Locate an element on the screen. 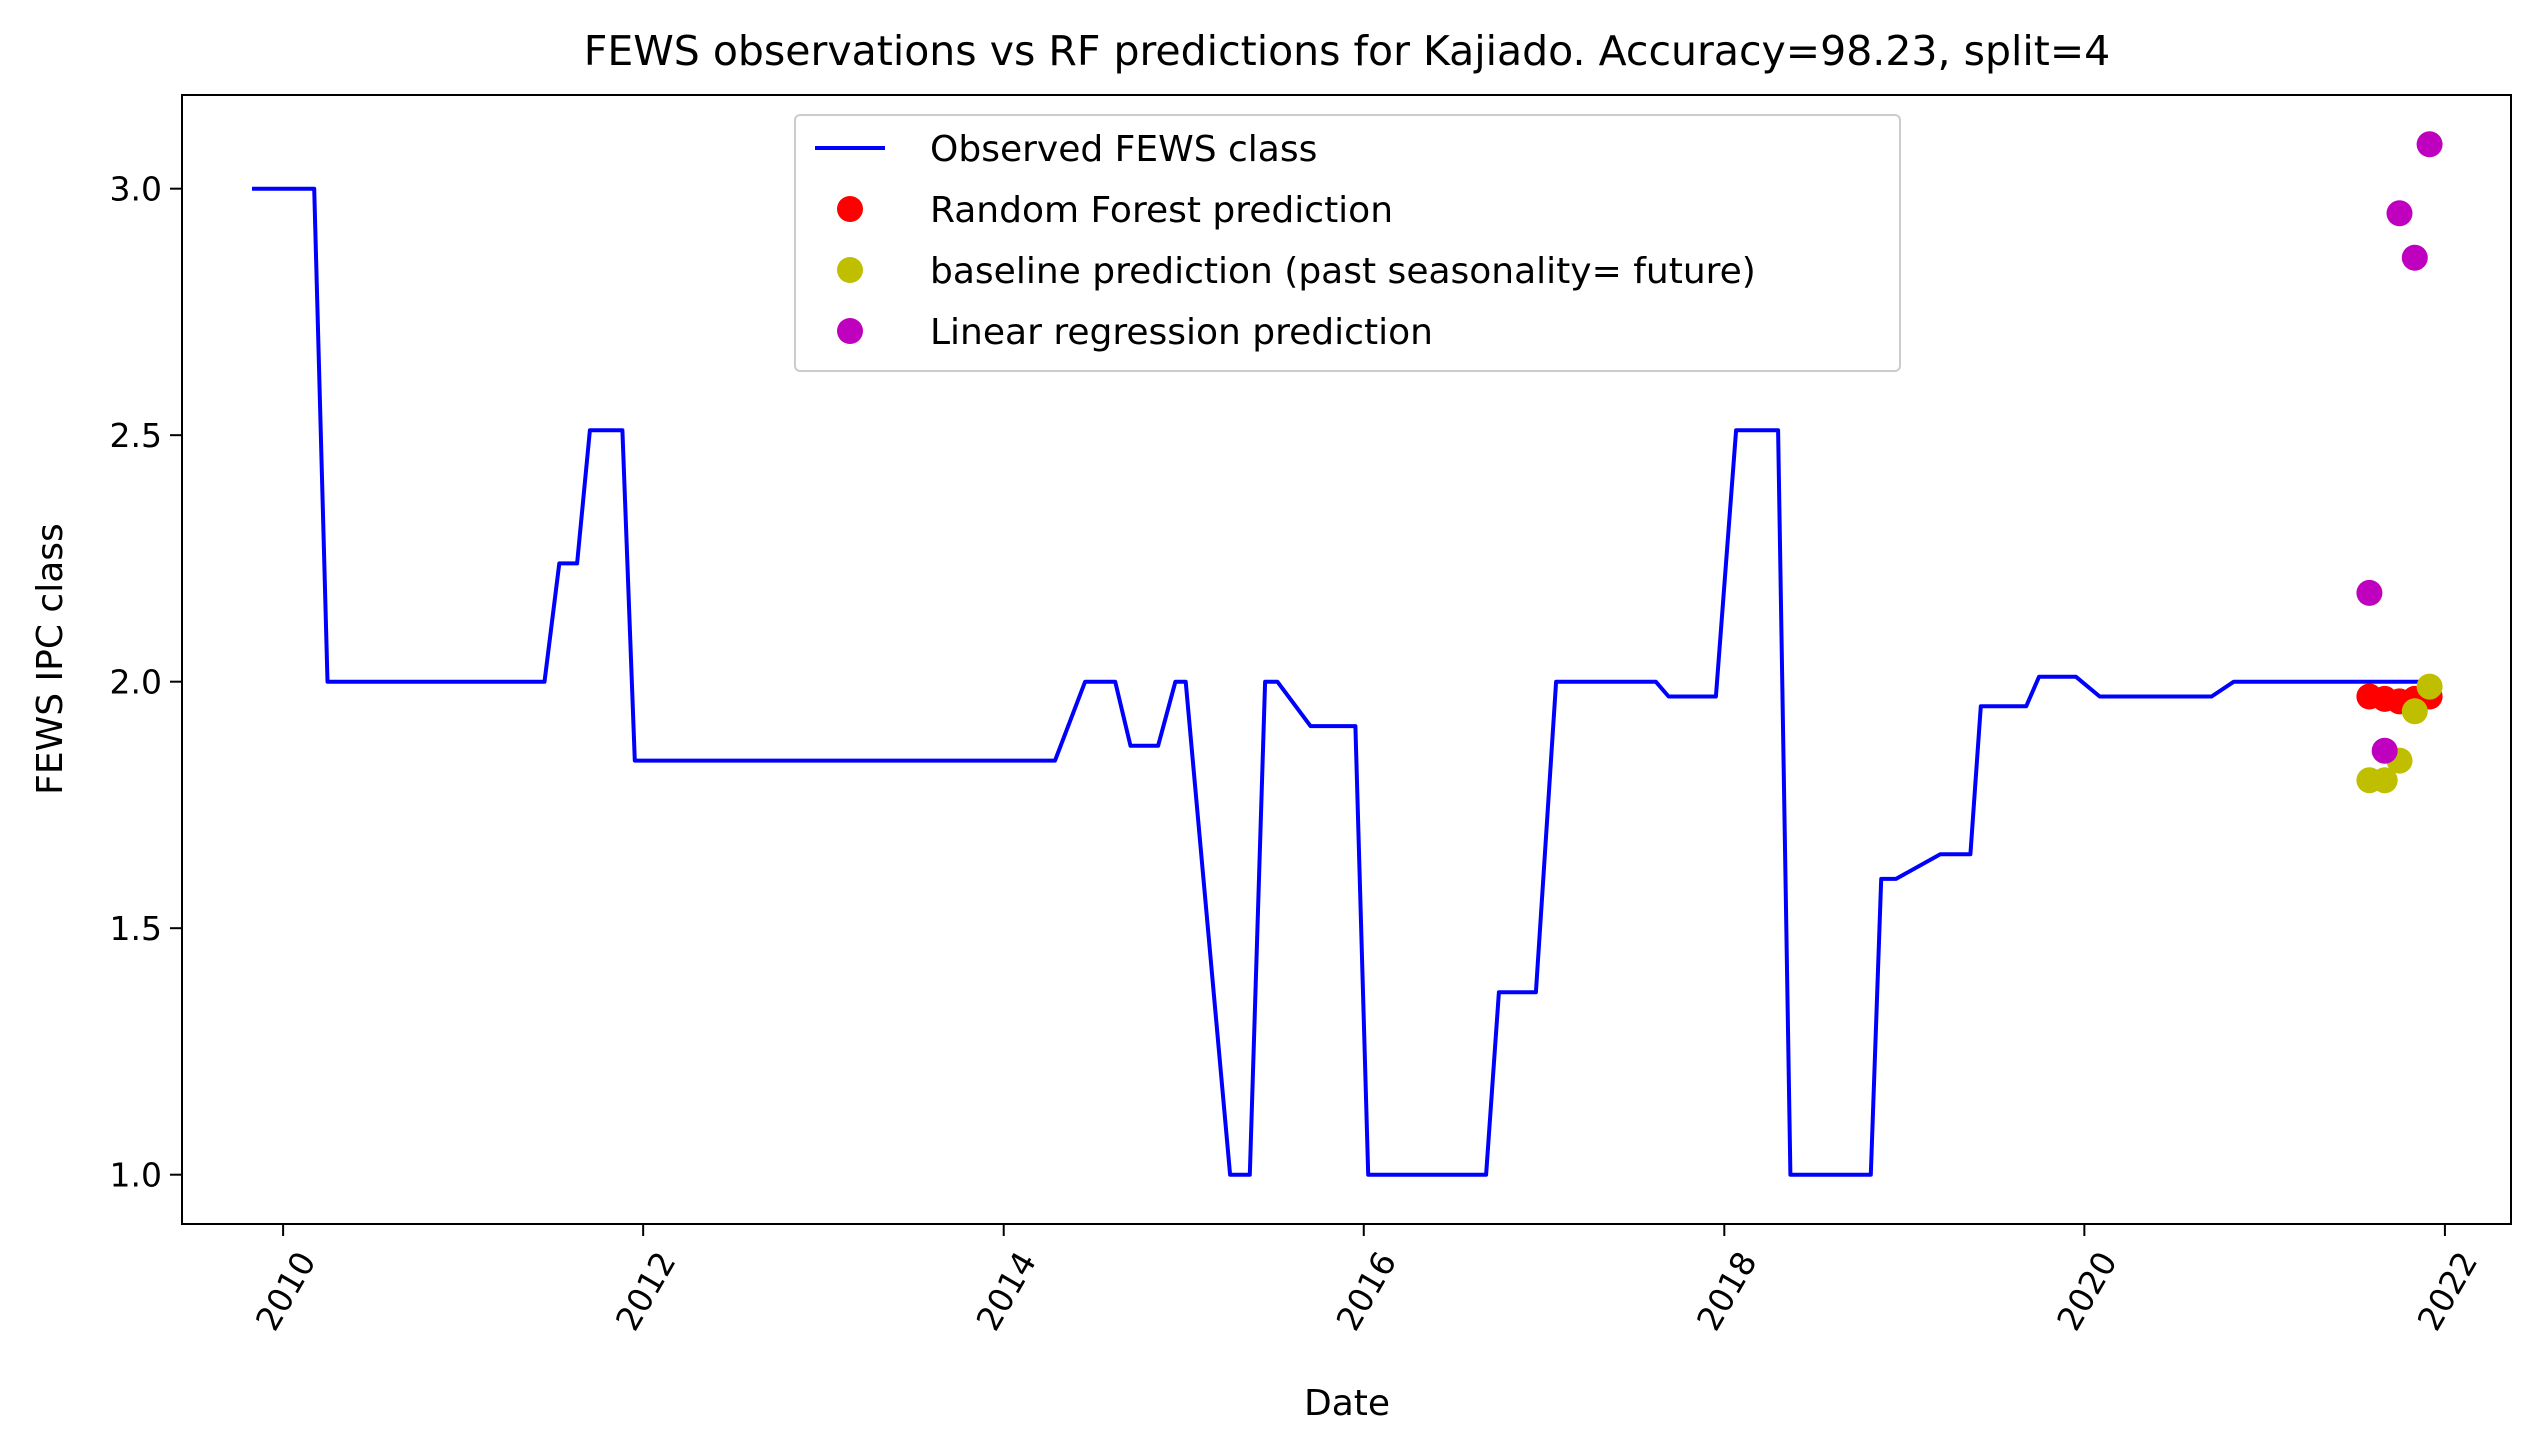  legend-label: Linear regression prediction is located at coordinates (1181, 332).